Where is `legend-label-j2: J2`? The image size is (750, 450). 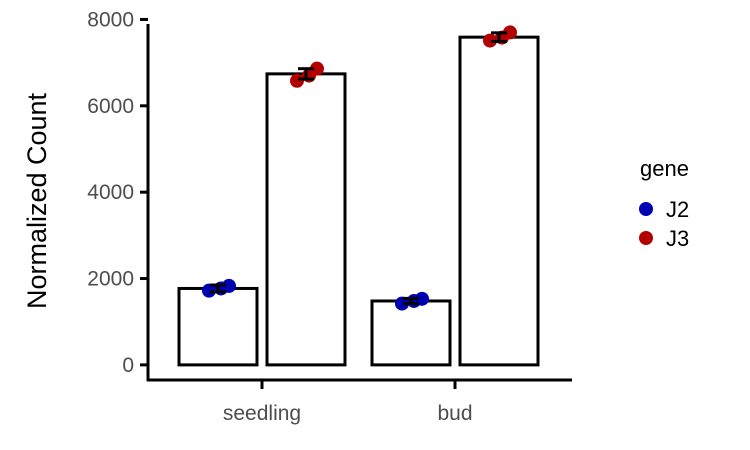
legend-label-j2: J2 is located at coordinates (677, 209).